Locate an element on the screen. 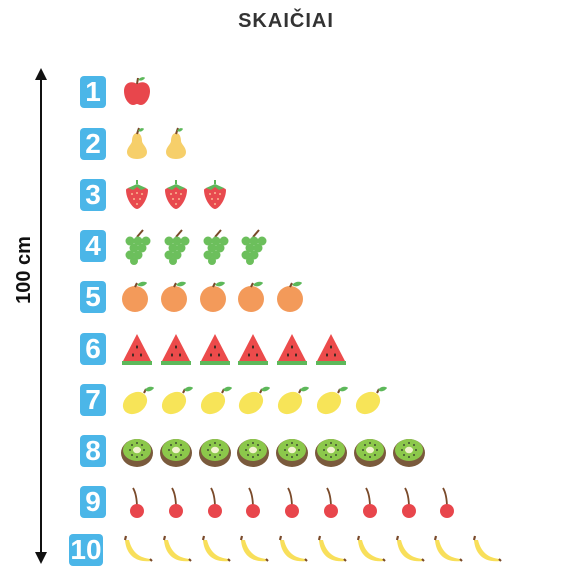  fruit-row: 7 is located at coordinates (286, 400).